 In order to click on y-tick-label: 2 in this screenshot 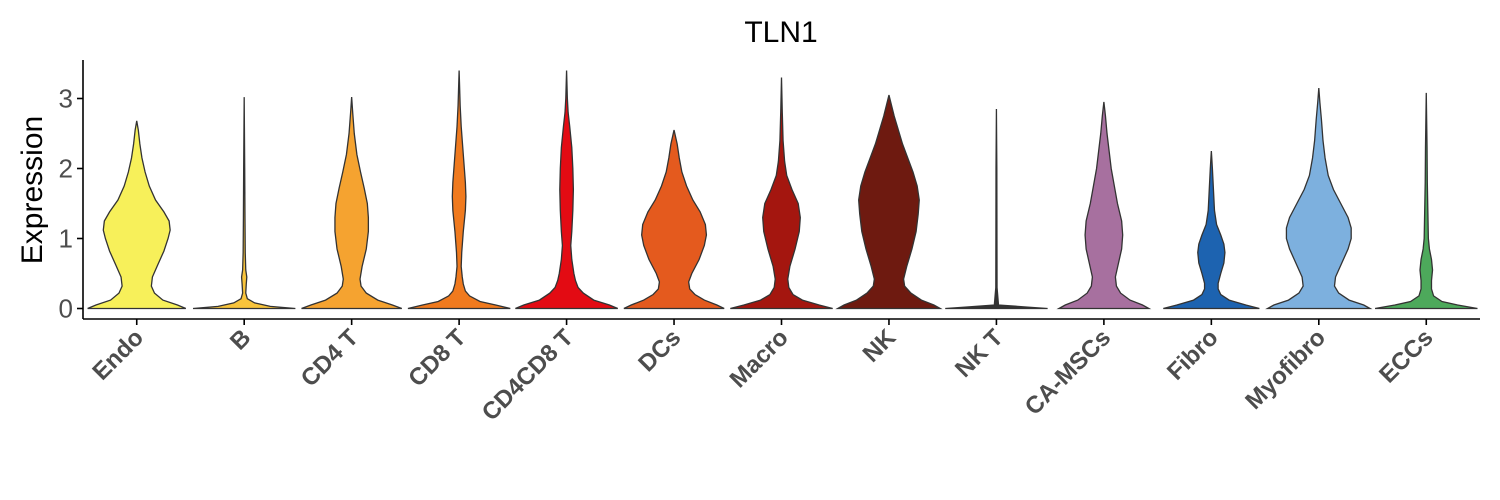, I will do `click(66, 169)`.